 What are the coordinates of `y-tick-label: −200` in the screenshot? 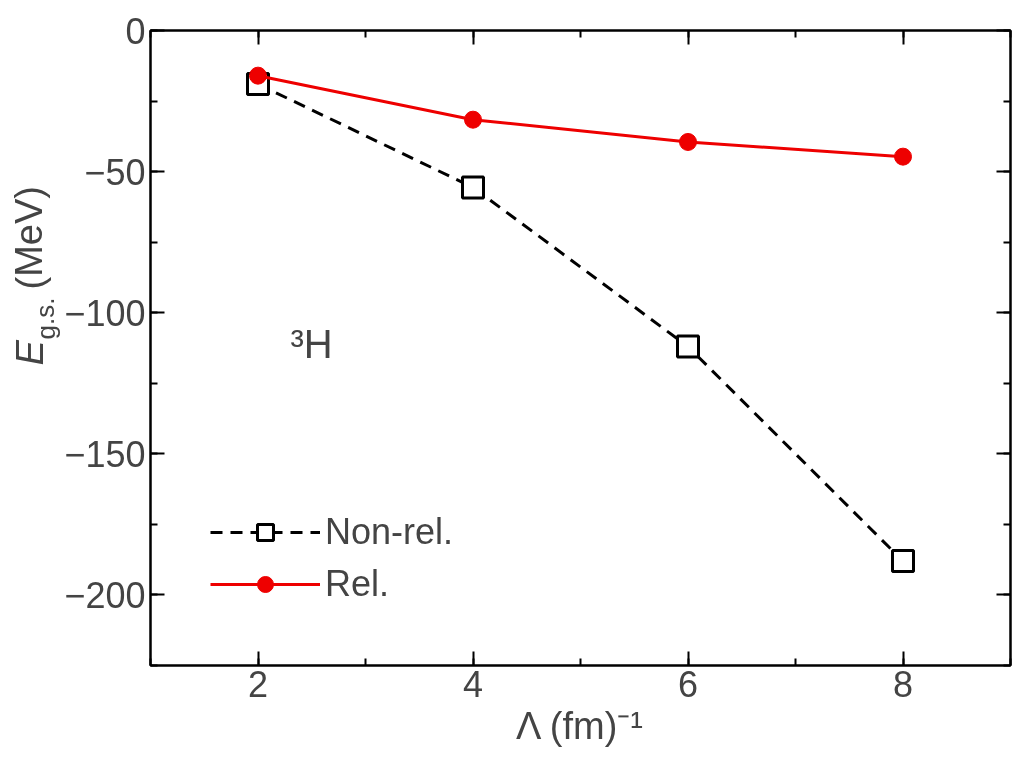 It's located at (105, 595).